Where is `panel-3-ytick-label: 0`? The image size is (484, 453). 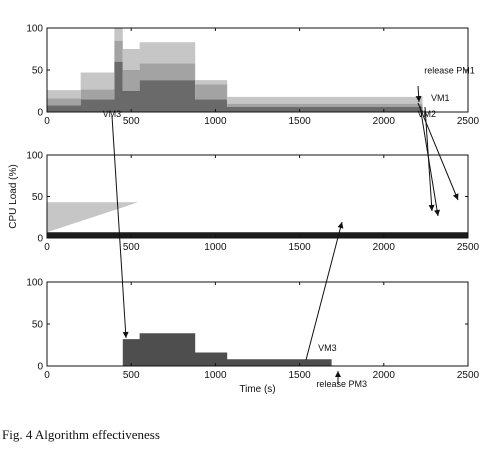 panel-3-ytick-label: 0 is located at coordinates (40, 367).